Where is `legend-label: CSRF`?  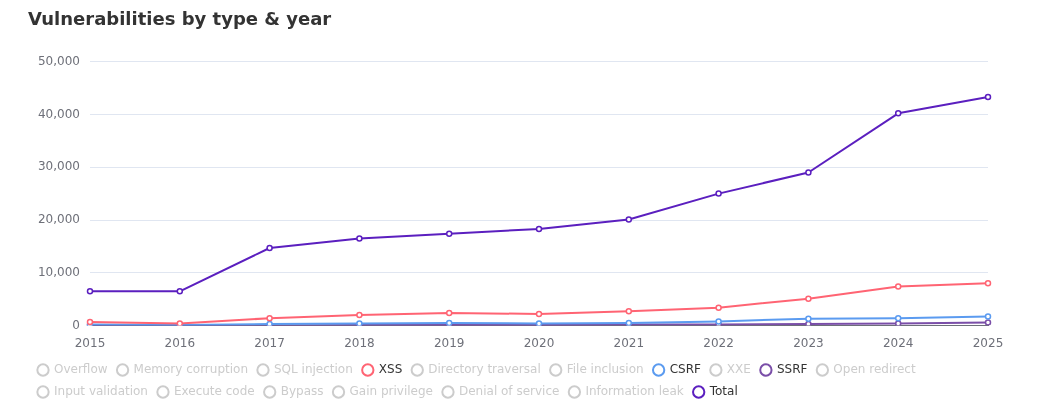
legend-label: CSRF is located at coordinates (685, 369).